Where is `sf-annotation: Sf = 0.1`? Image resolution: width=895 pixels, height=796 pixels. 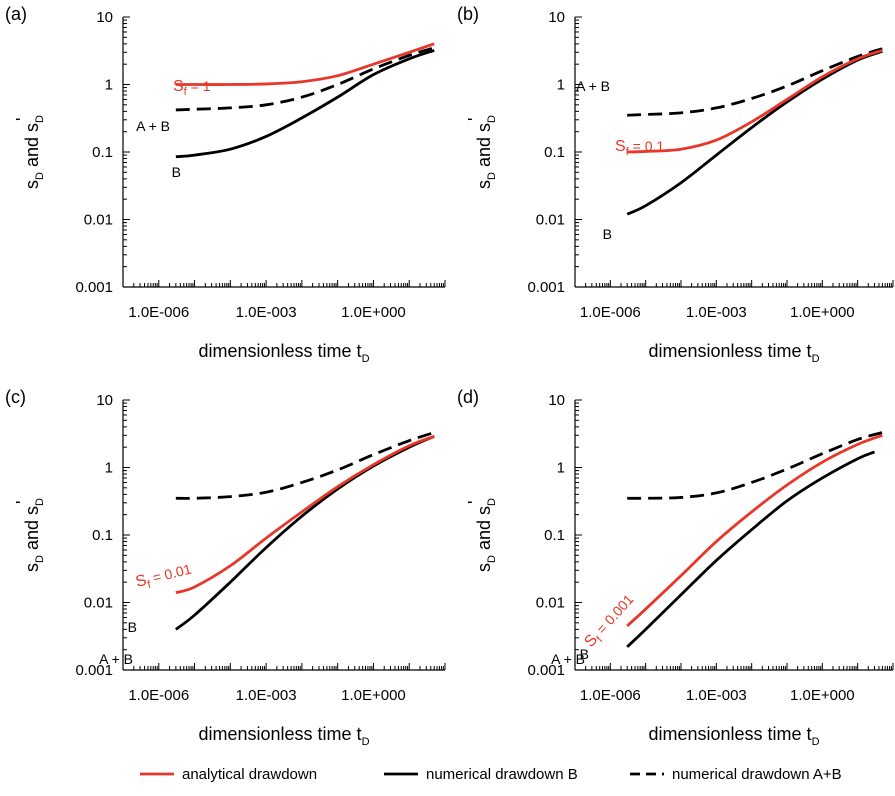
sf-annotation: Sf = 0.1 is located at coordinates (639, 148).